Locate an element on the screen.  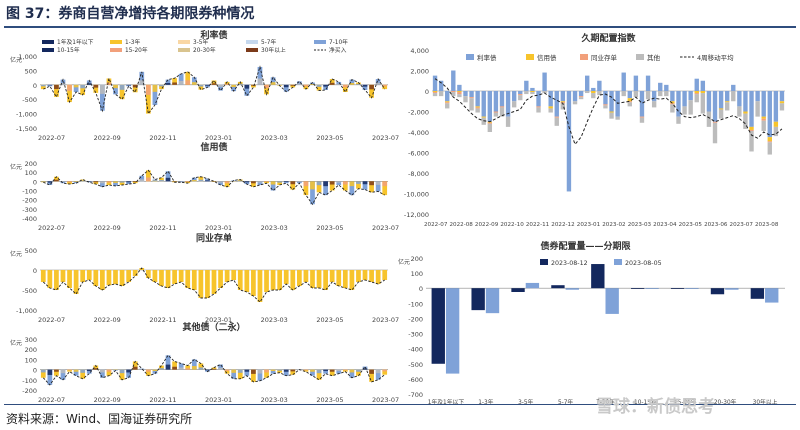
p2-xtick-label: 2022-09 is located at coordinates (107, 228).